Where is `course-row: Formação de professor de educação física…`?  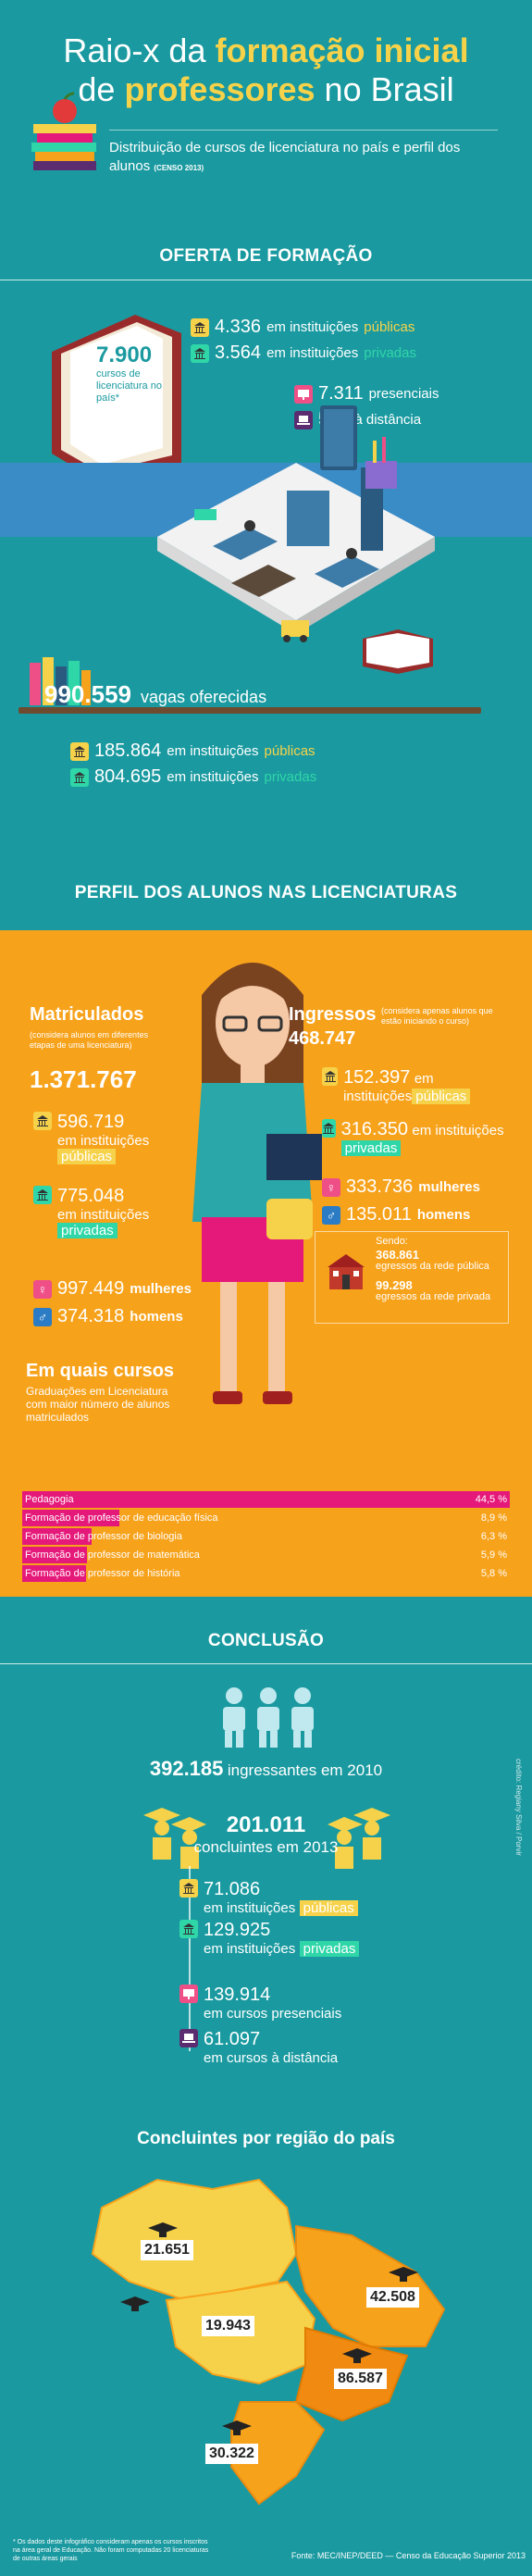
course-row: Formação de professor de educação física… is located at coordinates (266, 1518).